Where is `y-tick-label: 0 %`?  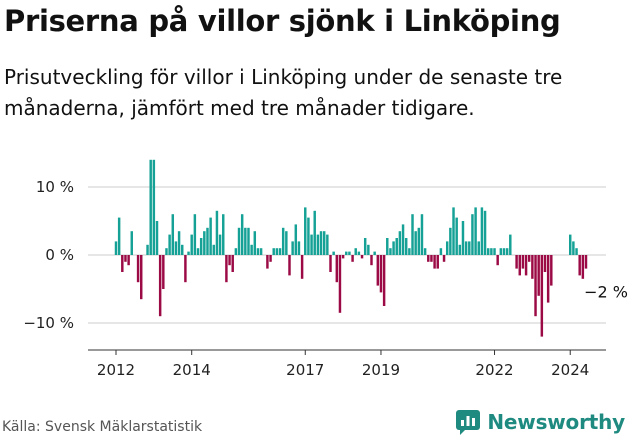 y-tick-label: 0 % is located at coordinates (59, 255).